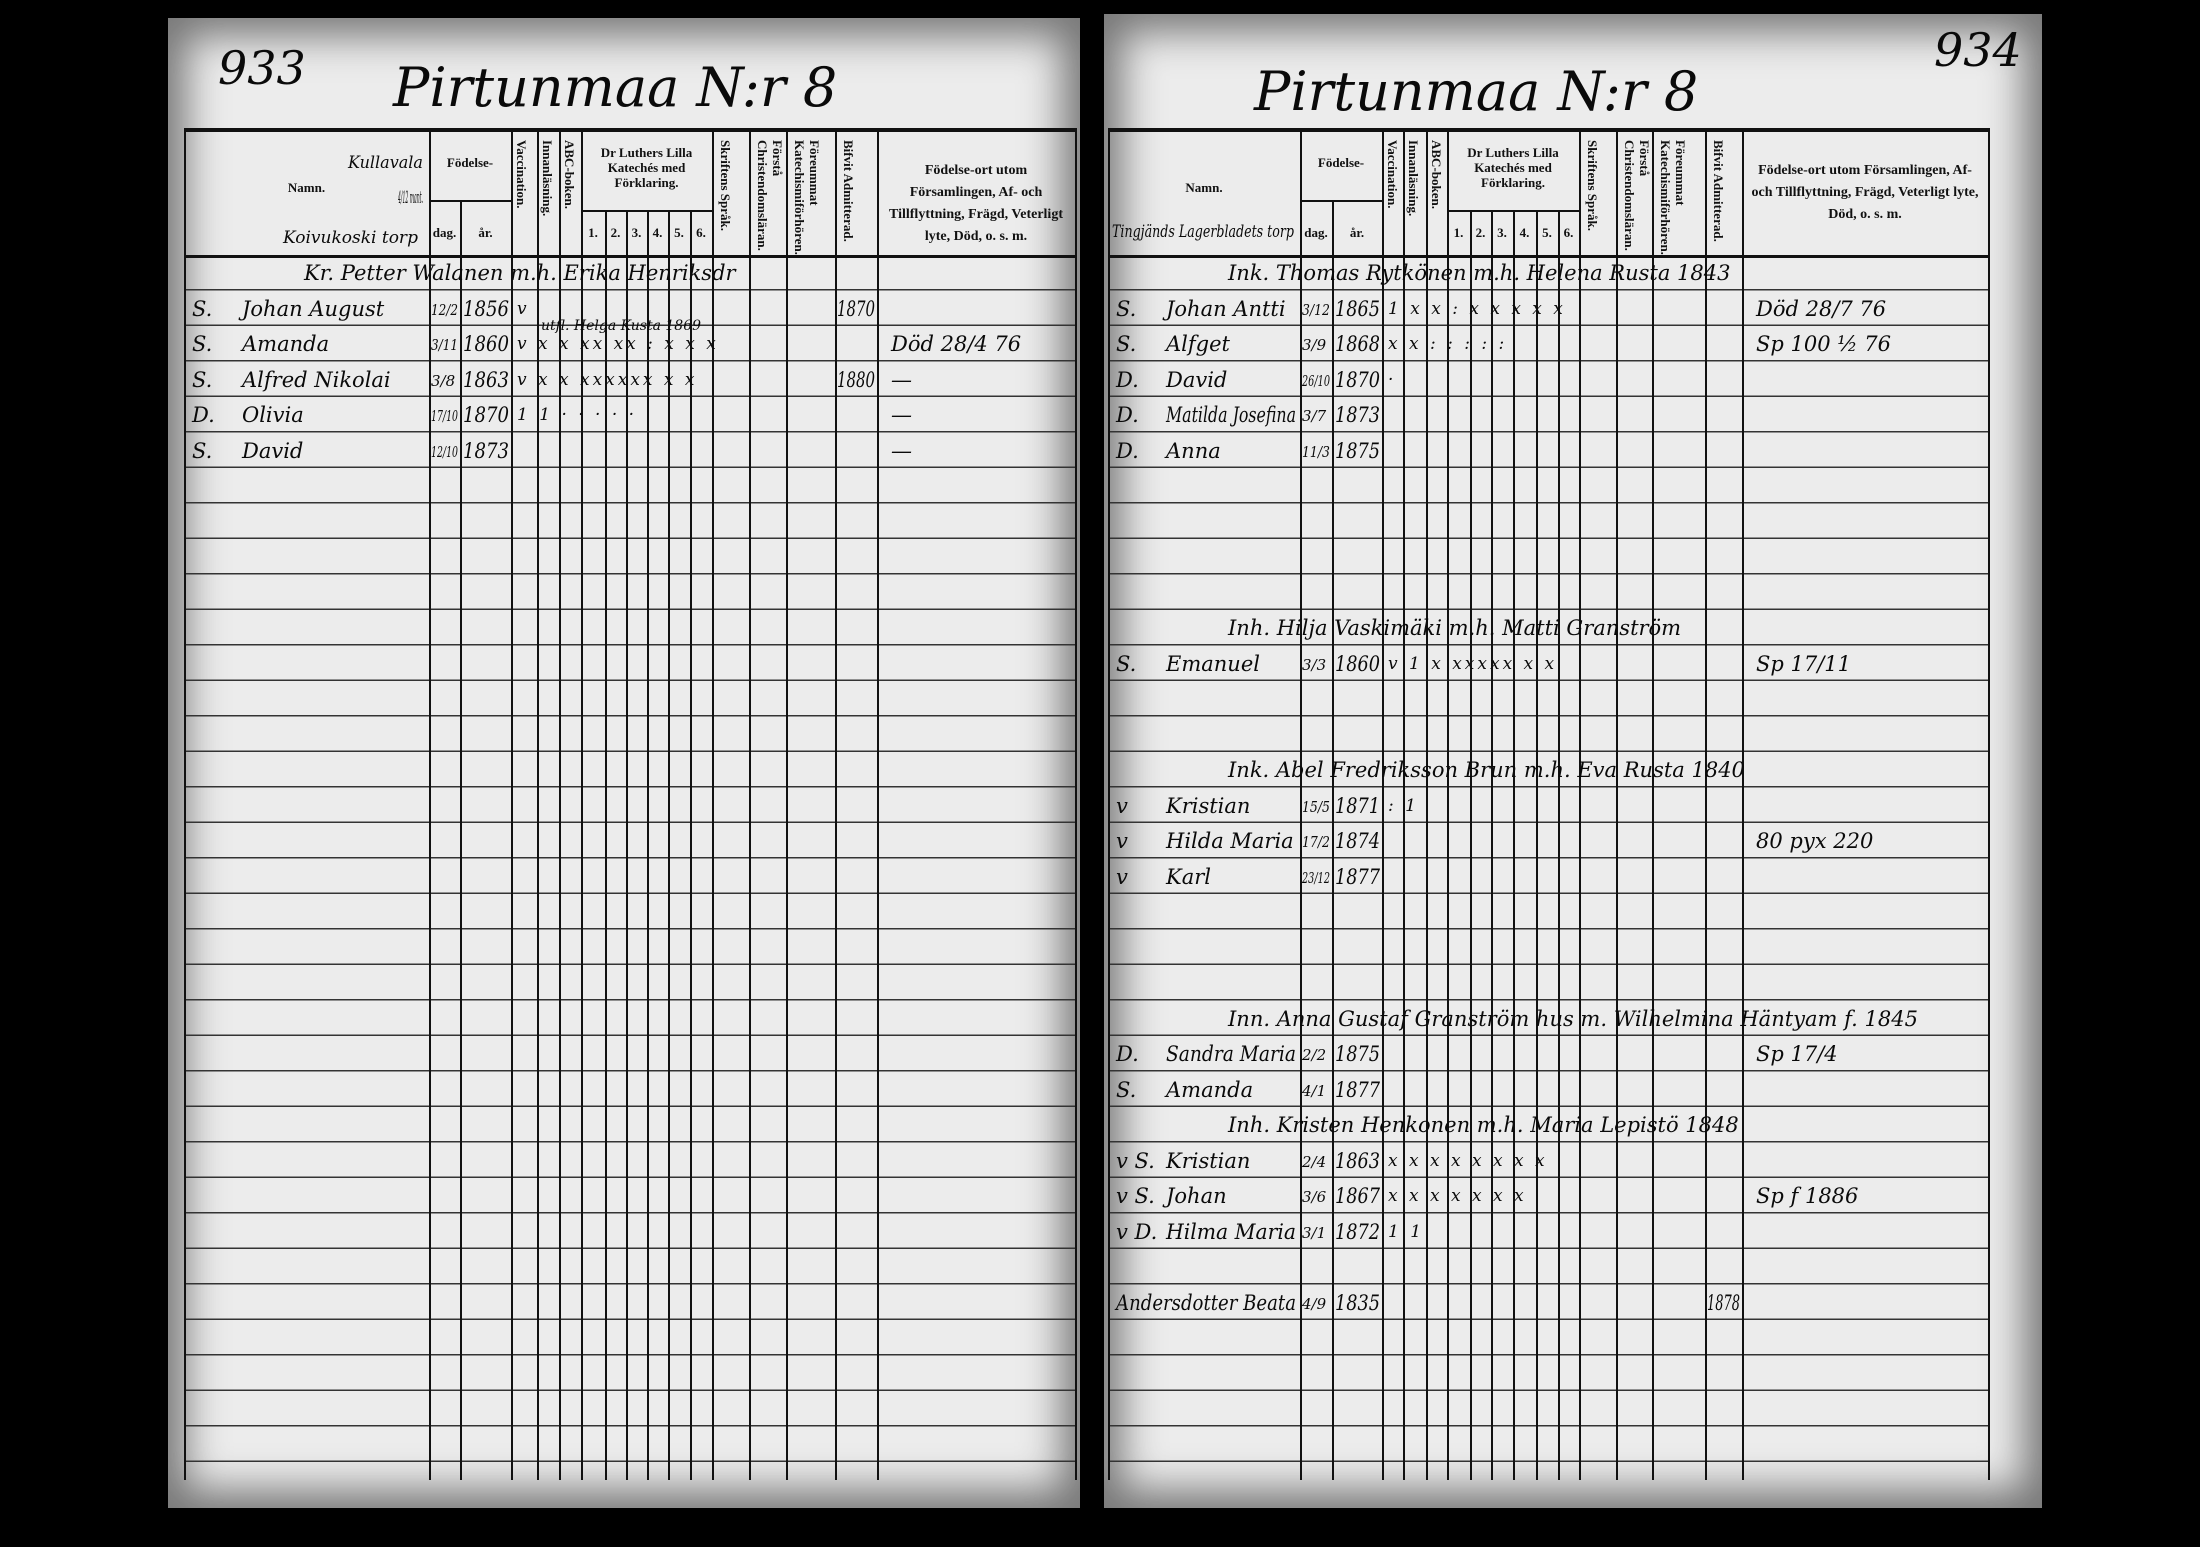  I want to click on member-remark: Sp 100 ½ 76, so click(1824, 344).